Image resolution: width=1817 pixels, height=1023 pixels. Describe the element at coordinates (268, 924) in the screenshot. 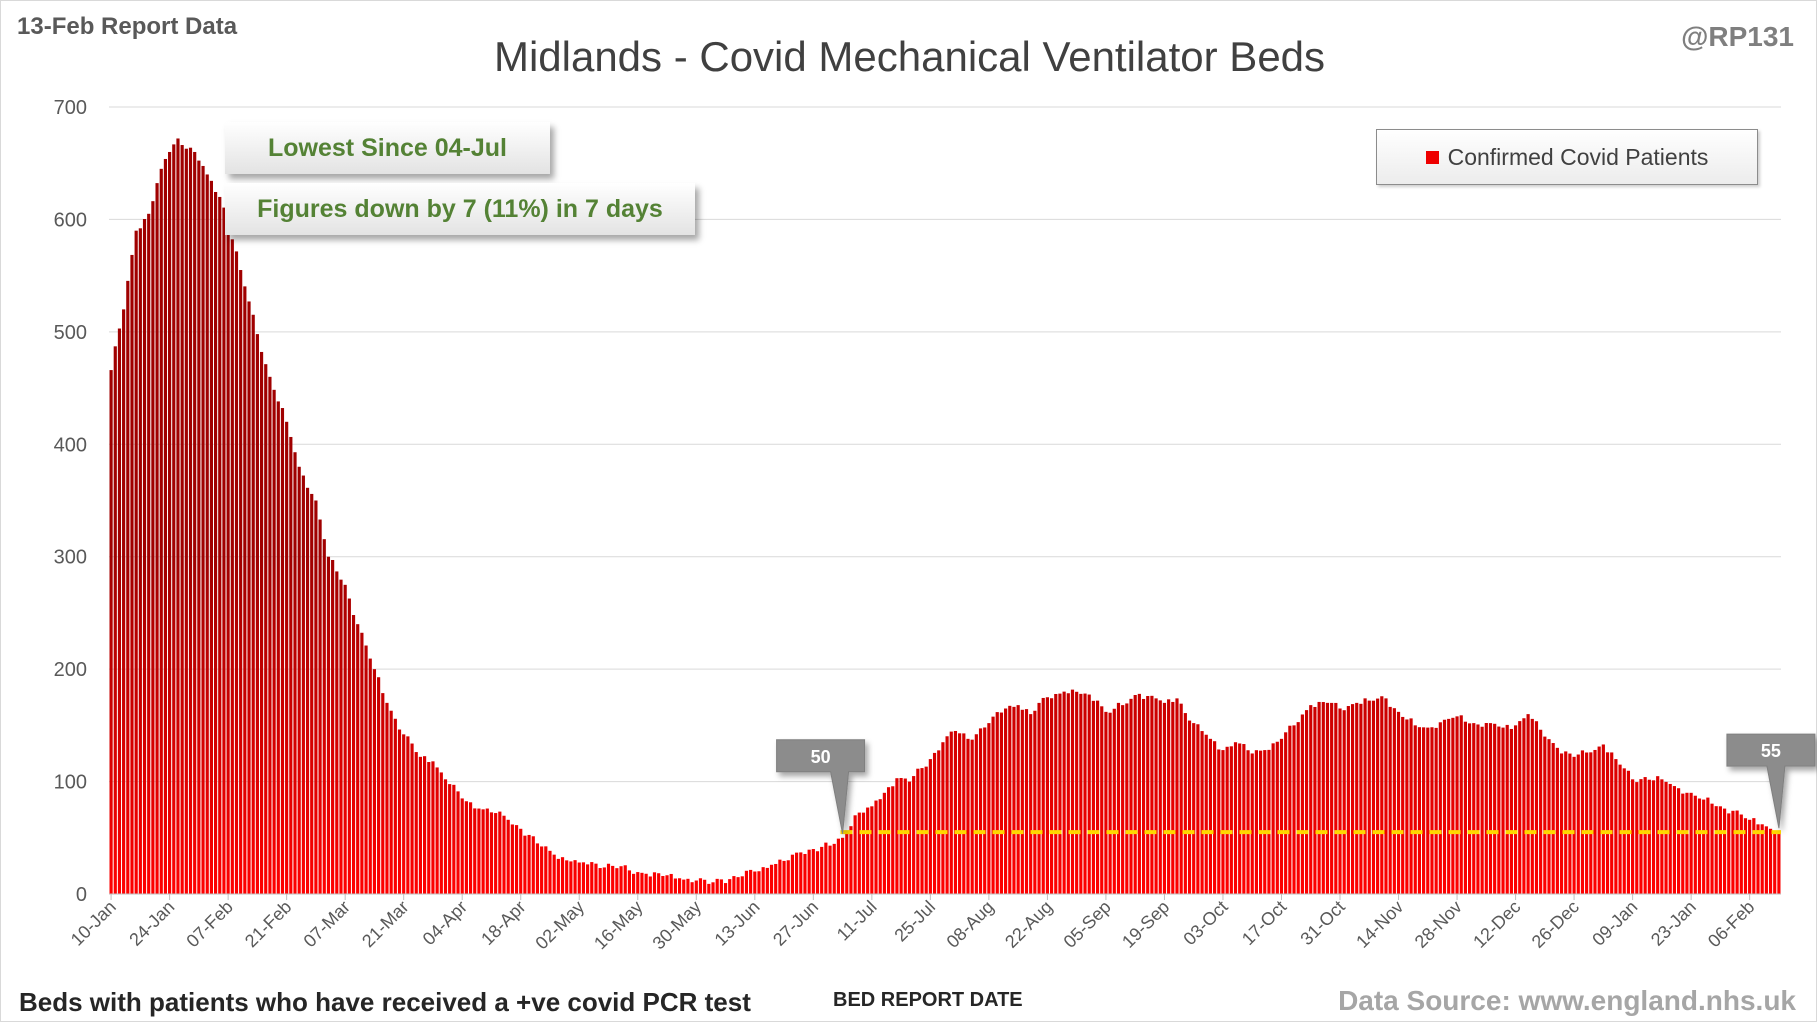

I see `x-tick-label: 21-Feb` at that location.